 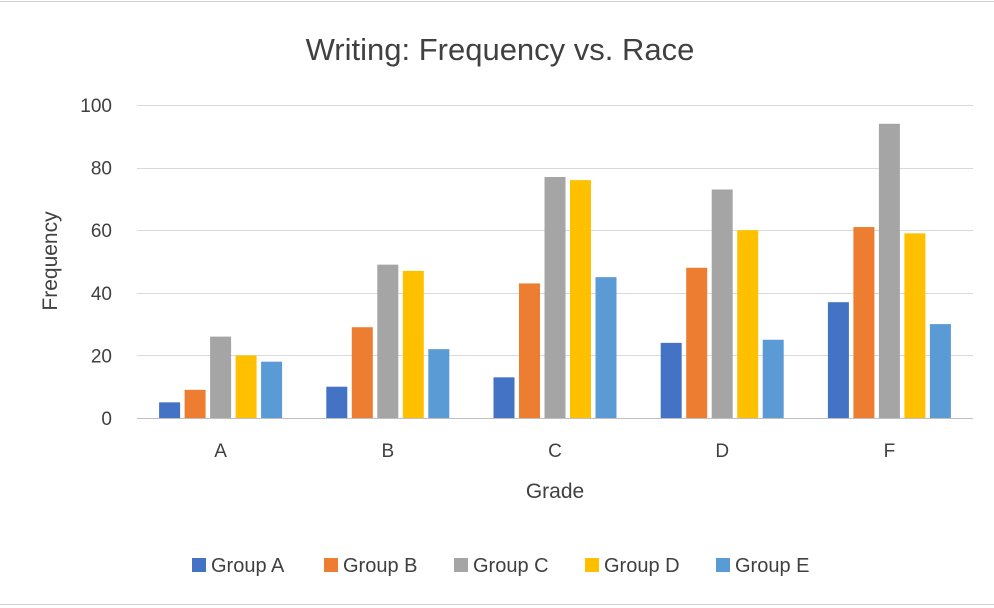 What do you see at coordinates (337, 402) in the screenshot?
I see `bar-B-group-a` at bounding box center [337, 402].